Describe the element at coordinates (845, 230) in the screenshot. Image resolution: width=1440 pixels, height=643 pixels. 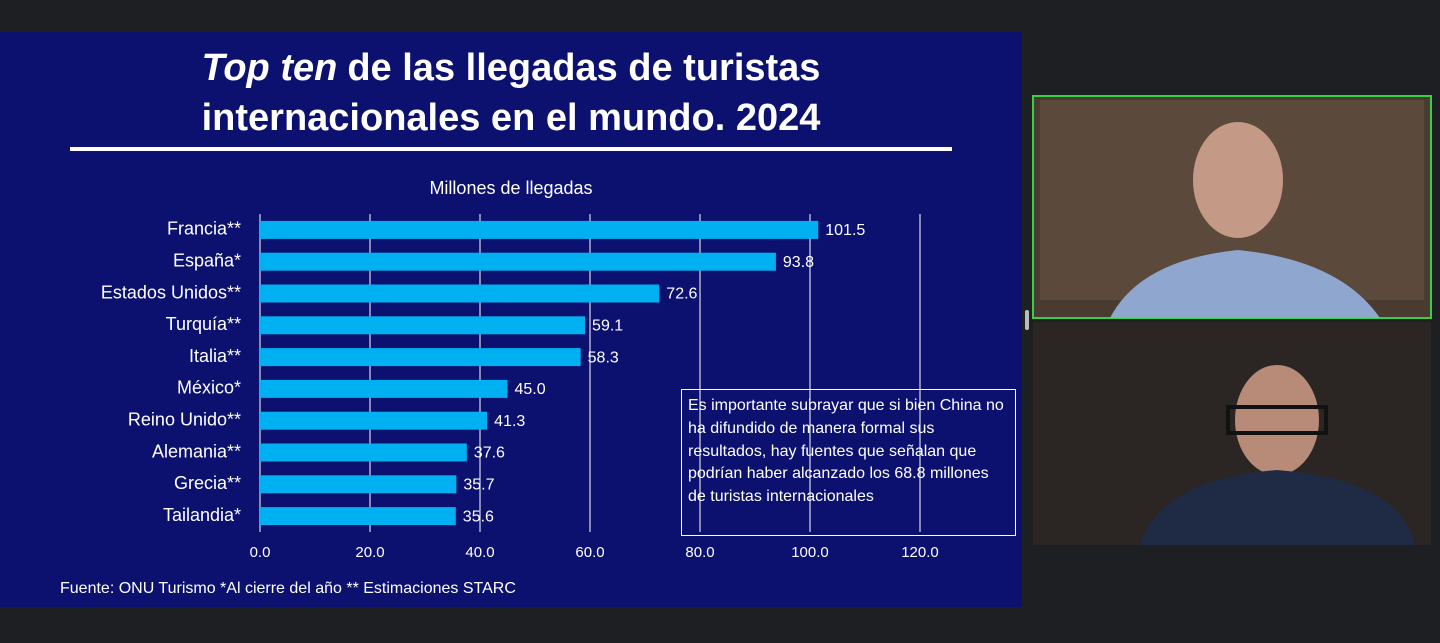
I see `value-label: 101.5` at that location.